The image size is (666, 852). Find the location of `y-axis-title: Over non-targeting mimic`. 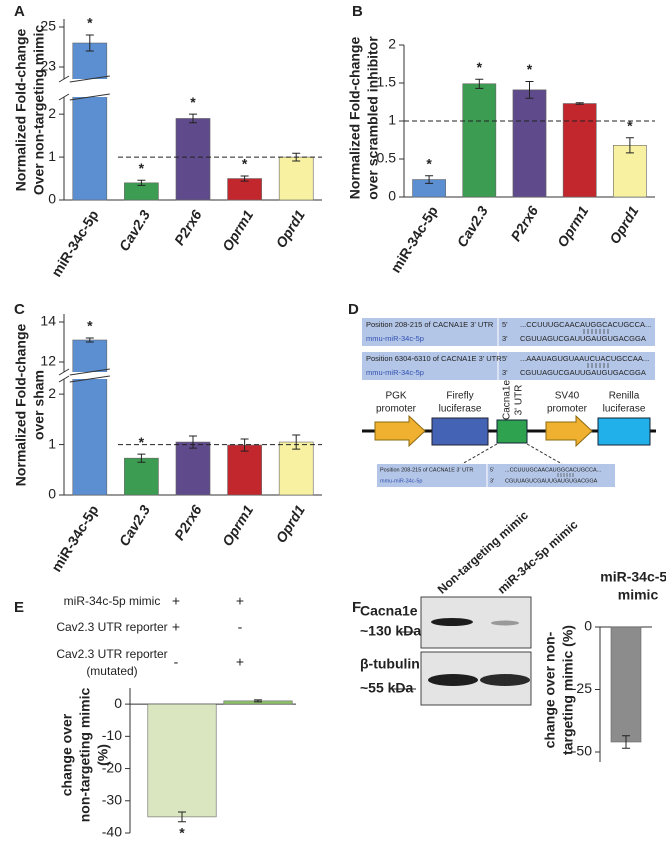

y-axis-title: Over non-targeting mimic is located at coordinates (39, 110).